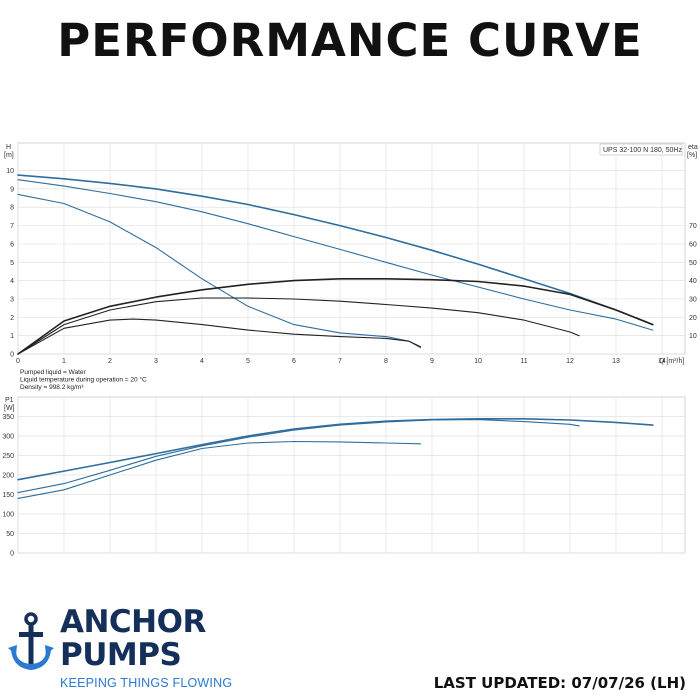 The image size is (700, 700). Describe the element at coordinates (559, 683) in the screenshot. I see `last-updated: LAST UPDATED: 07/07/26 (LH)` at that location.